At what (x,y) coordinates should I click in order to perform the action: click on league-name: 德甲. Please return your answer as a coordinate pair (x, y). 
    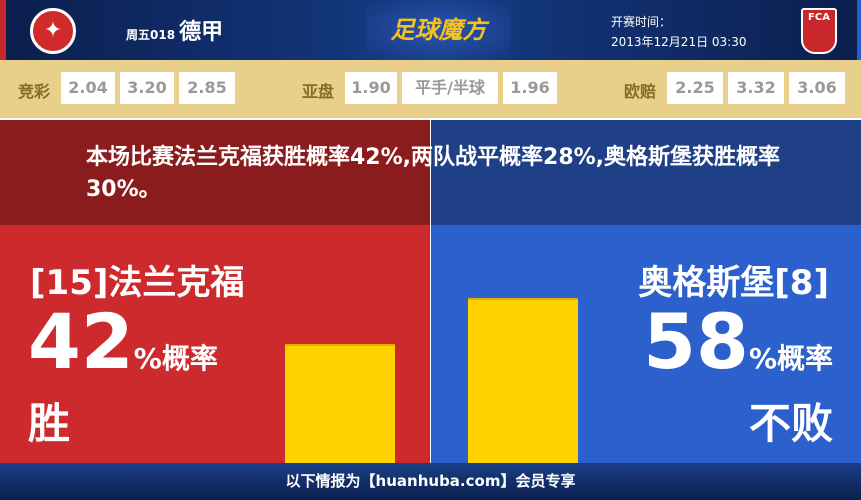
    Looking at the image, I should click on (201, 32).